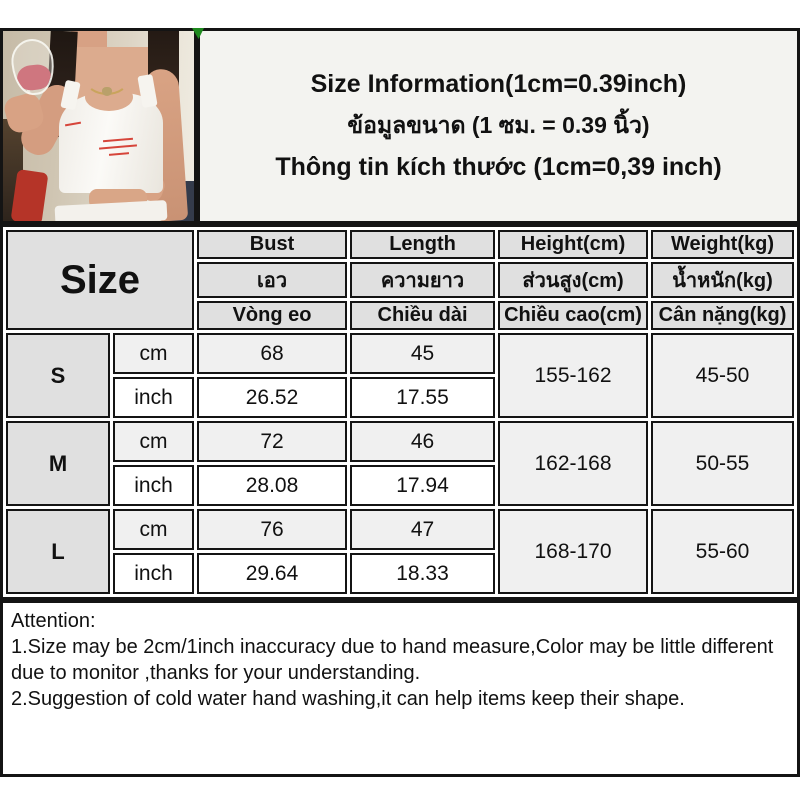  What do you see at coordinates (400, 551) in the screenshot?
I see `table-row-l-cm: L cm 76 47 168-170 55-60` at bounding box center [400, 551].